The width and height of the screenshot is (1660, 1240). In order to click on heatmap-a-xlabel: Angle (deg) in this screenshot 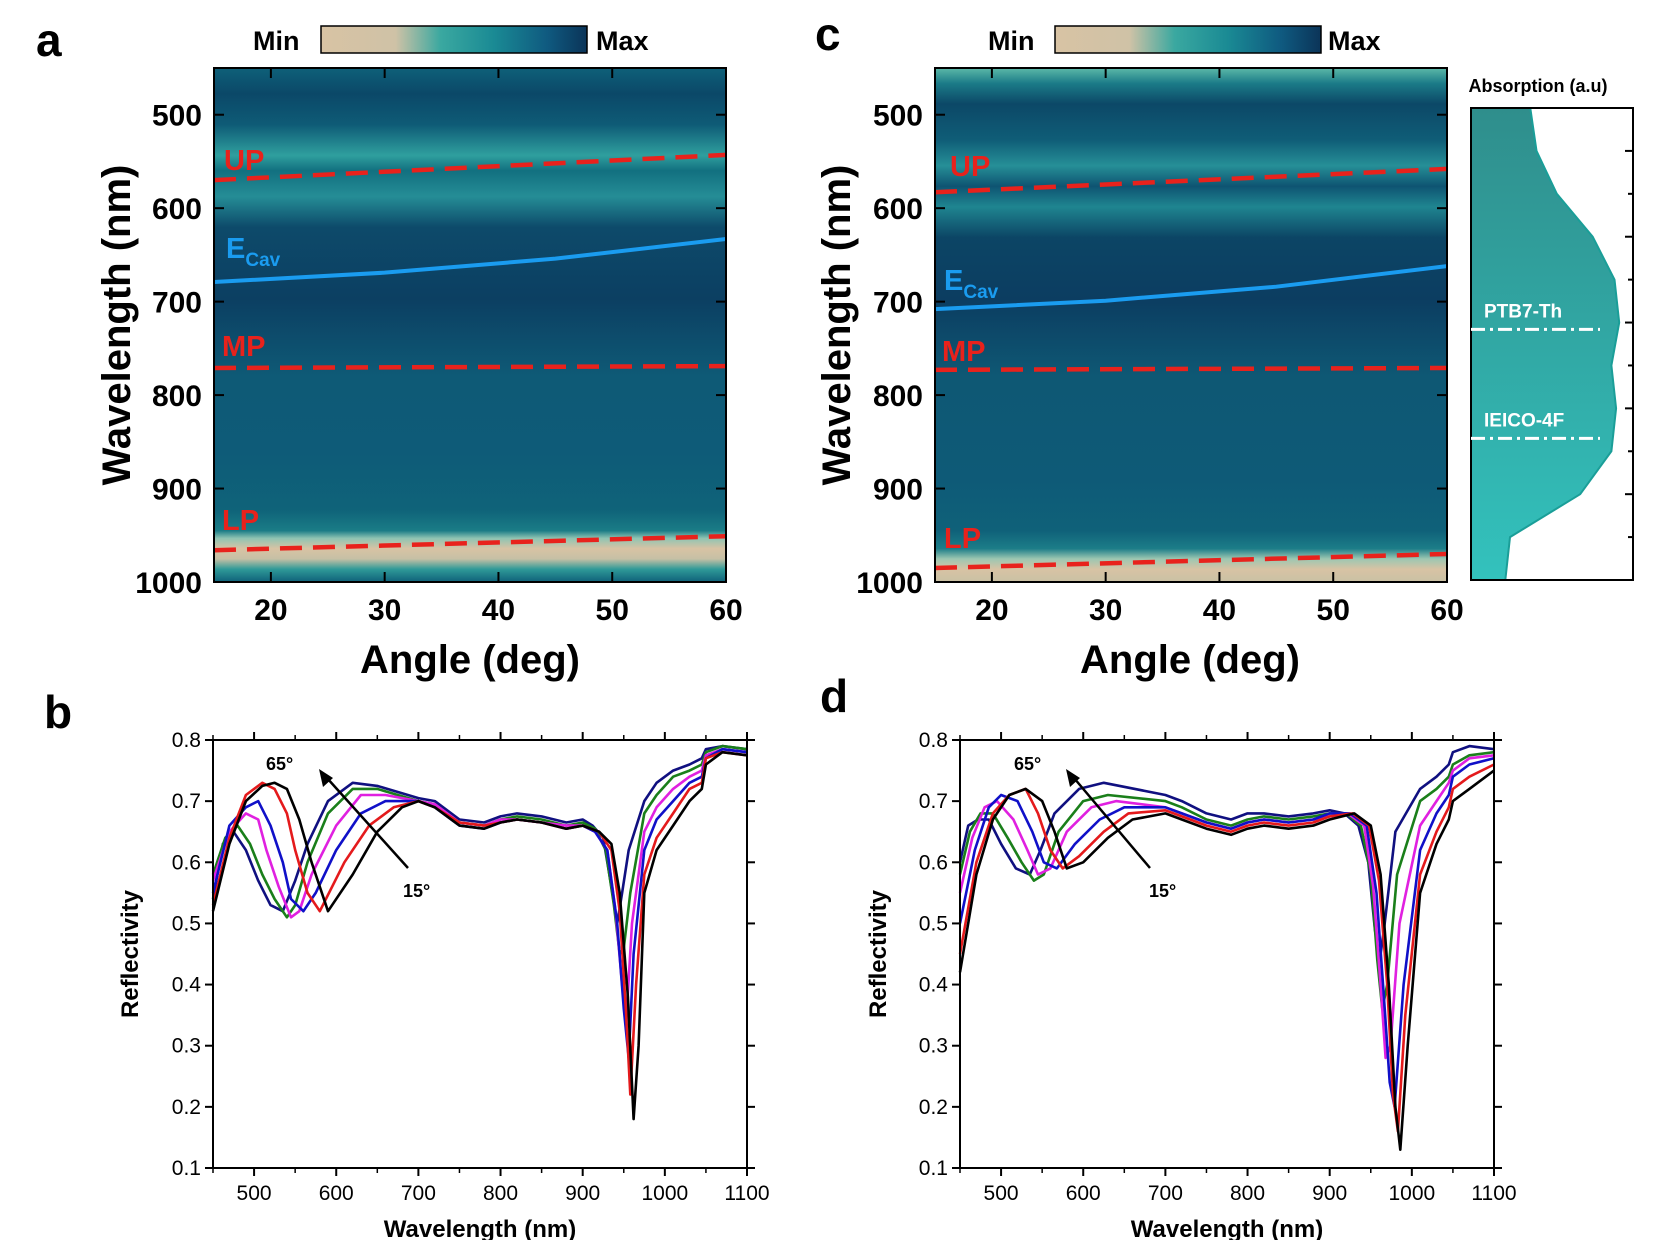, I will do `click(470, 660)`.